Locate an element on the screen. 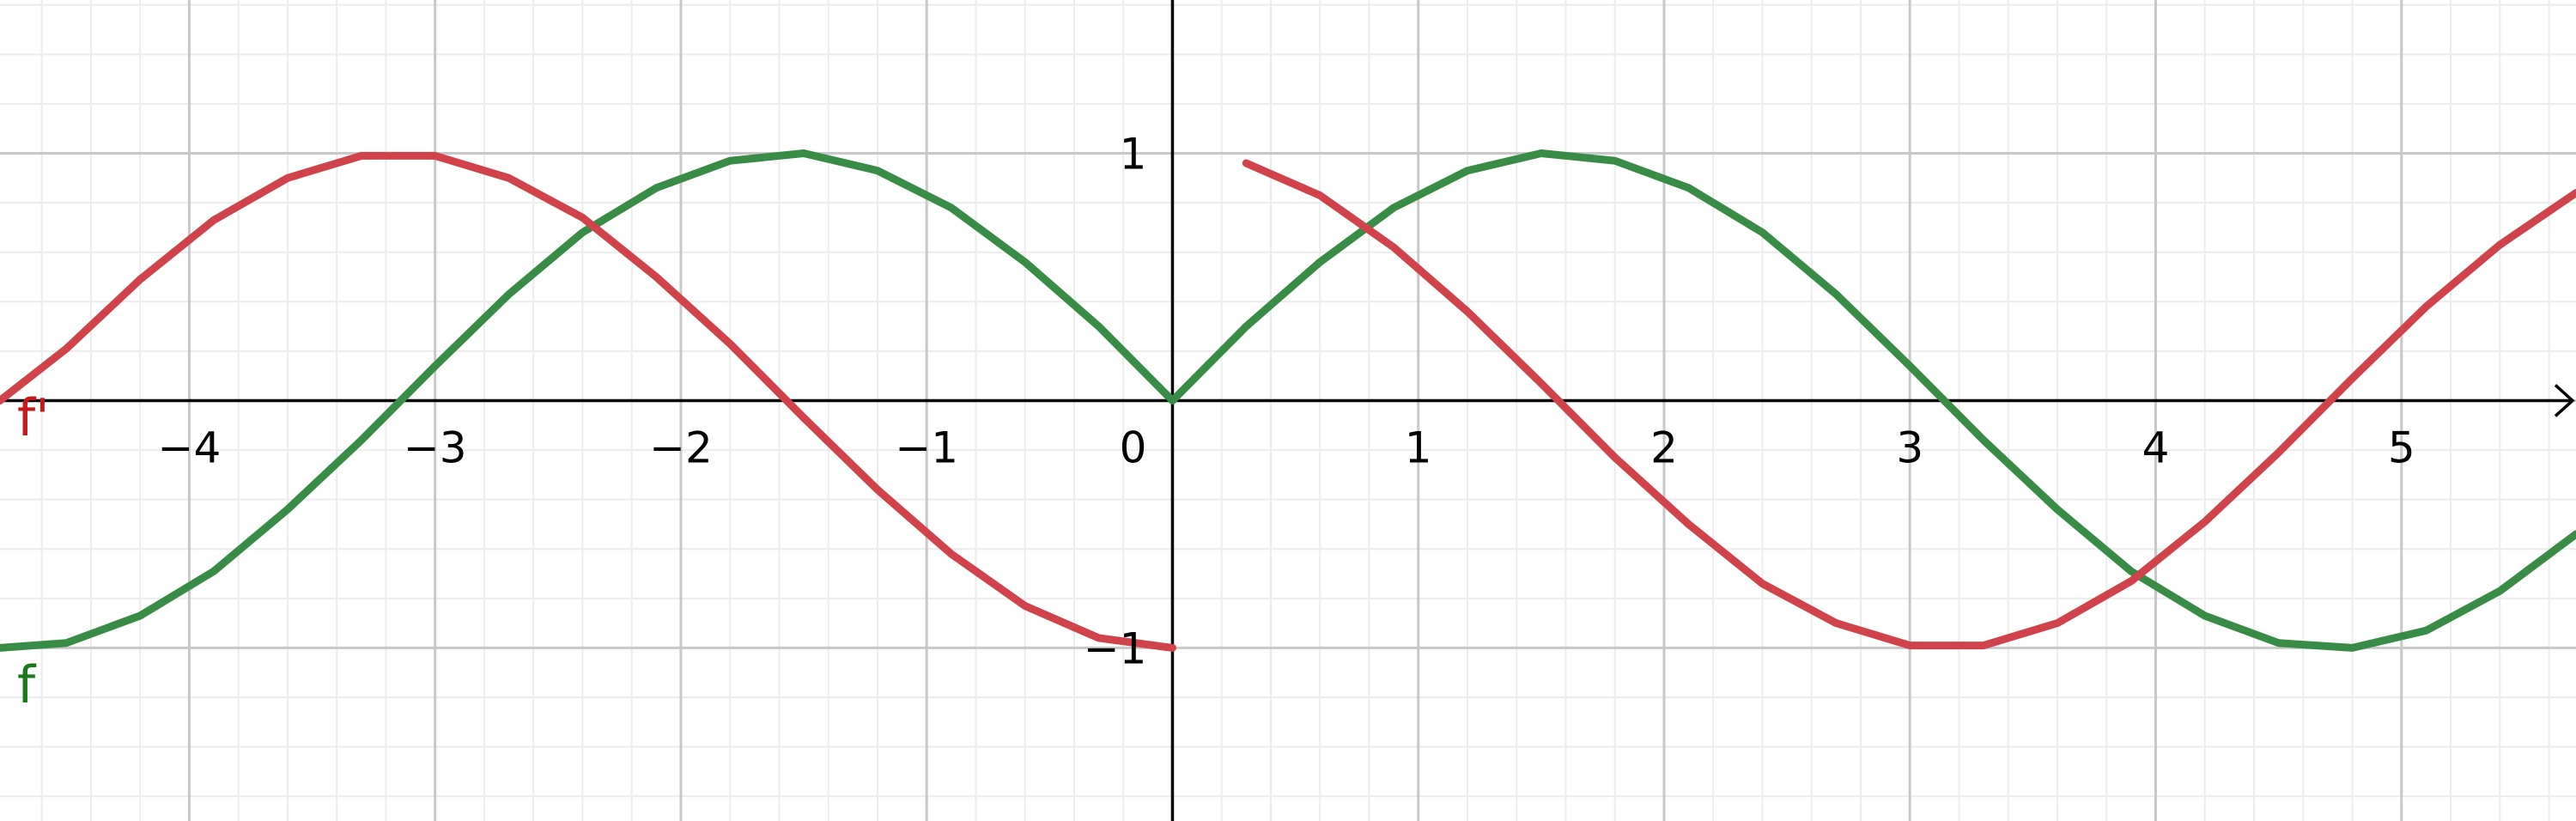  origin-label: 0 is located at coordinates (1133, 447).